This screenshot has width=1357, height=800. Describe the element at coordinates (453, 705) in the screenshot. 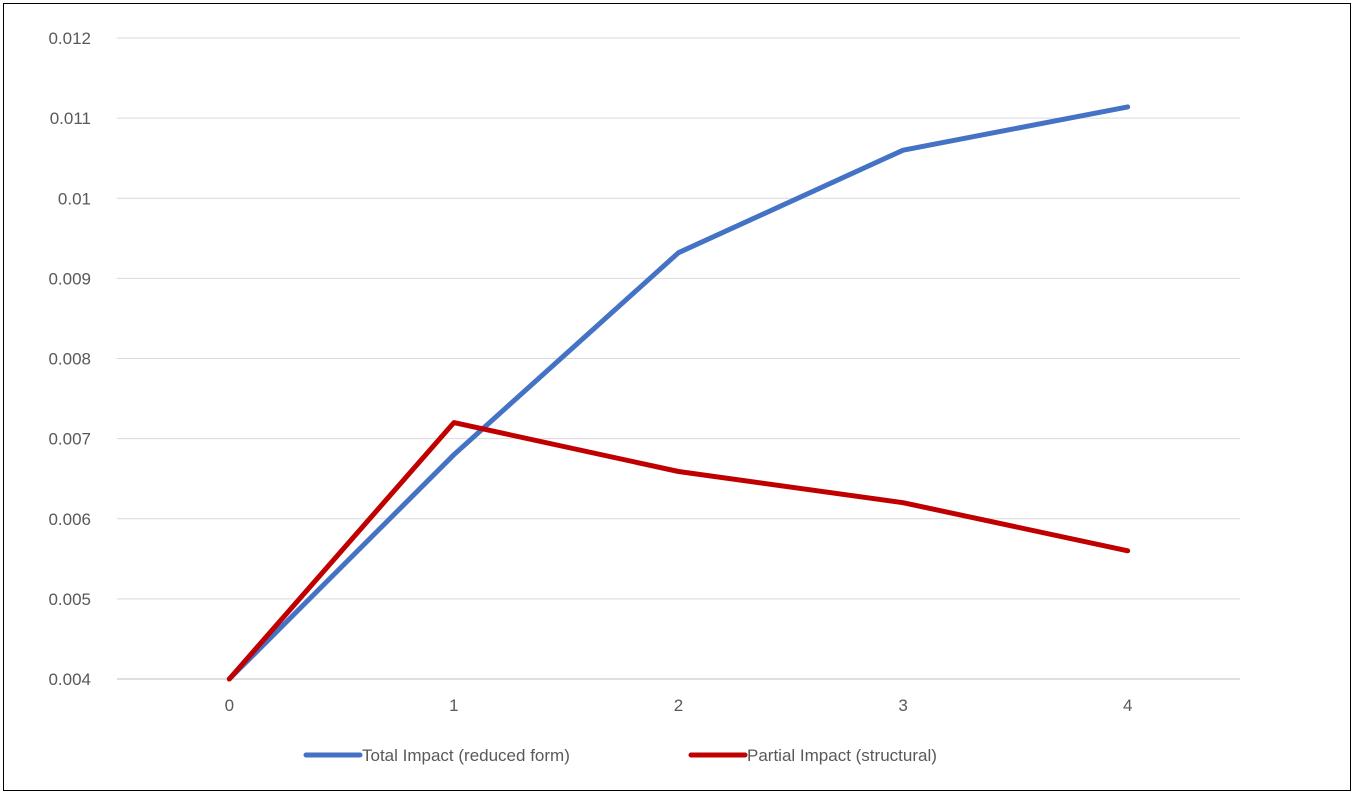

I see `x-tick-label: 1` at that location.